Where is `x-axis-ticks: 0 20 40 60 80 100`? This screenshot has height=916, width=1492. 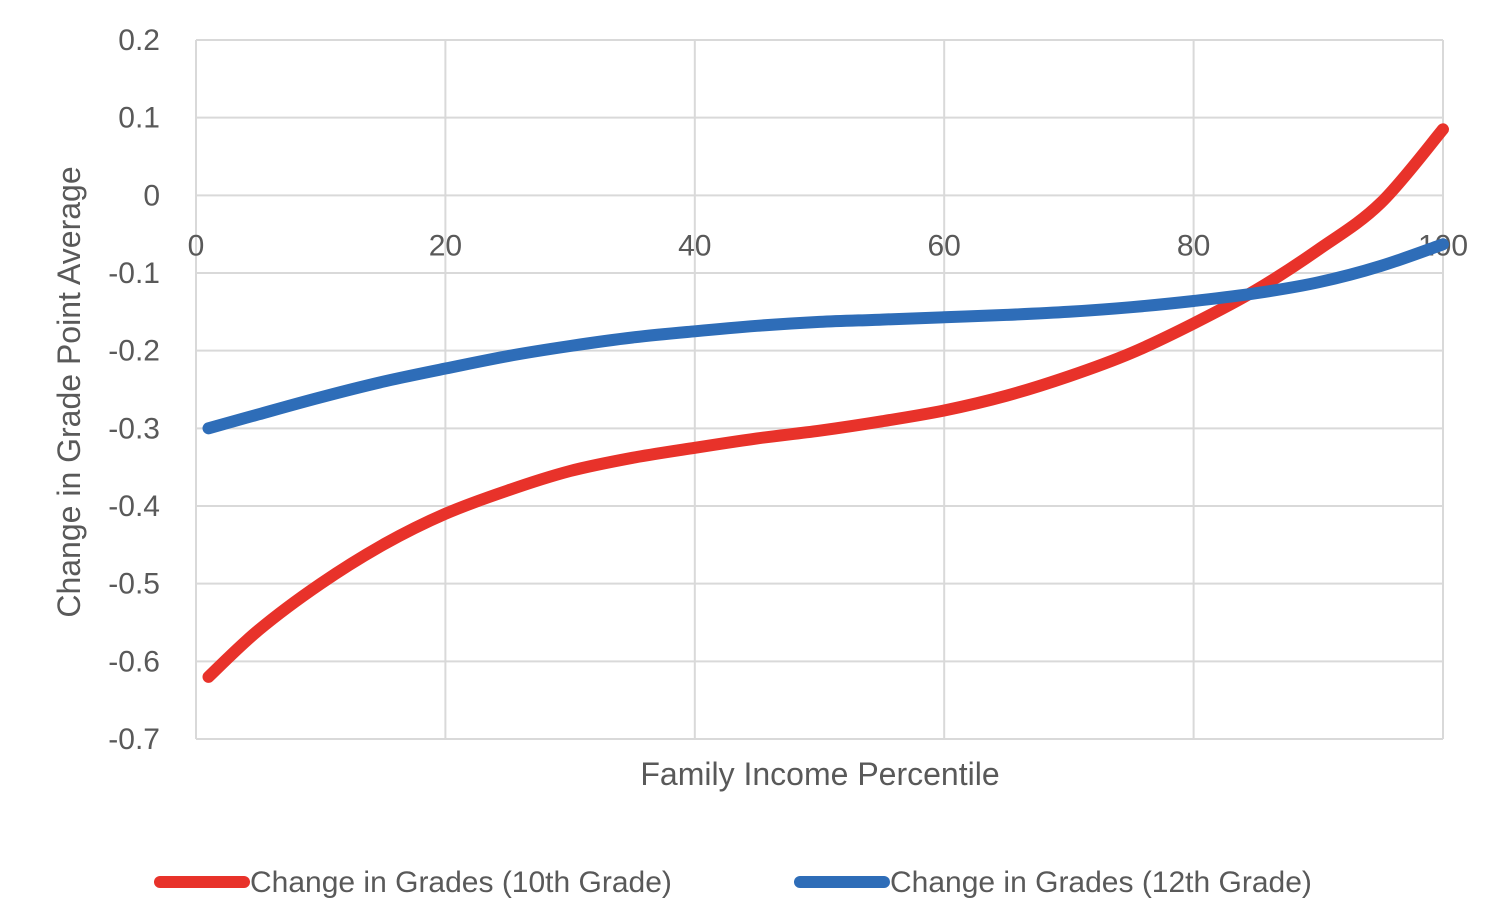 x-axis-ticks: 0 20 40 60 80 100 is located at coordinates (828, 245).